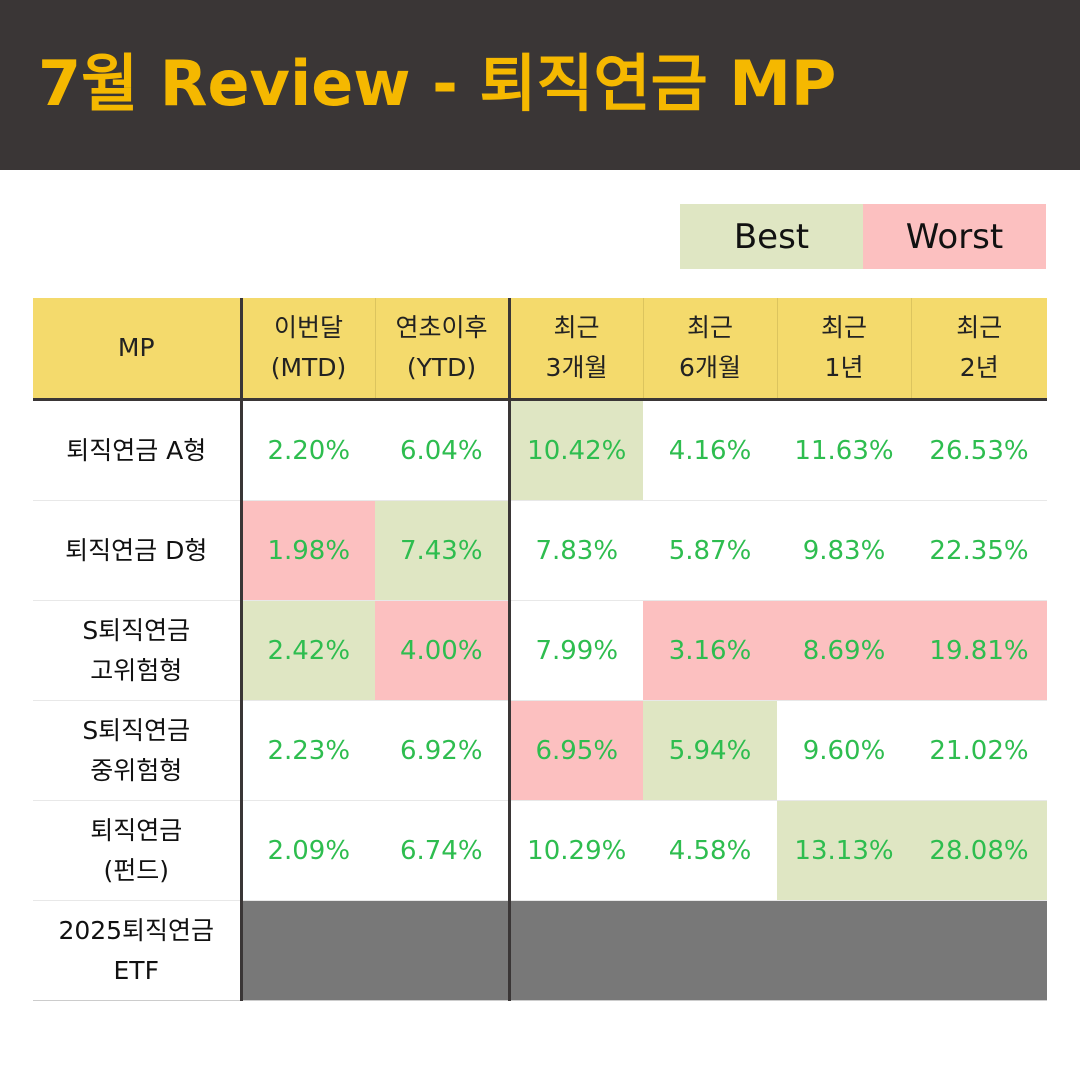  I want to click on value-cell: 26.53%, so click(979, 450).